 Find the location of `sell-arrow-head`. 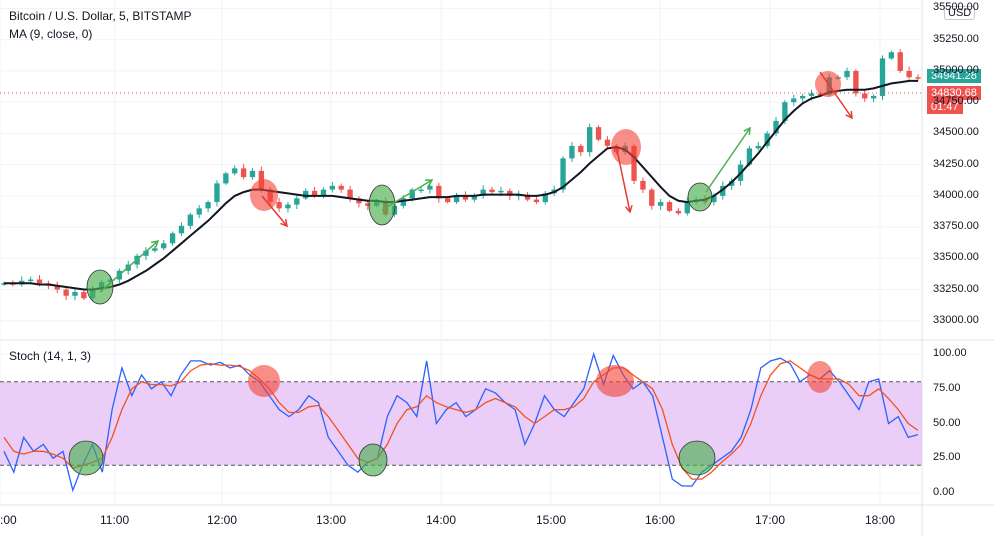

sell-arrow-head is located at coordinates (284, 223).